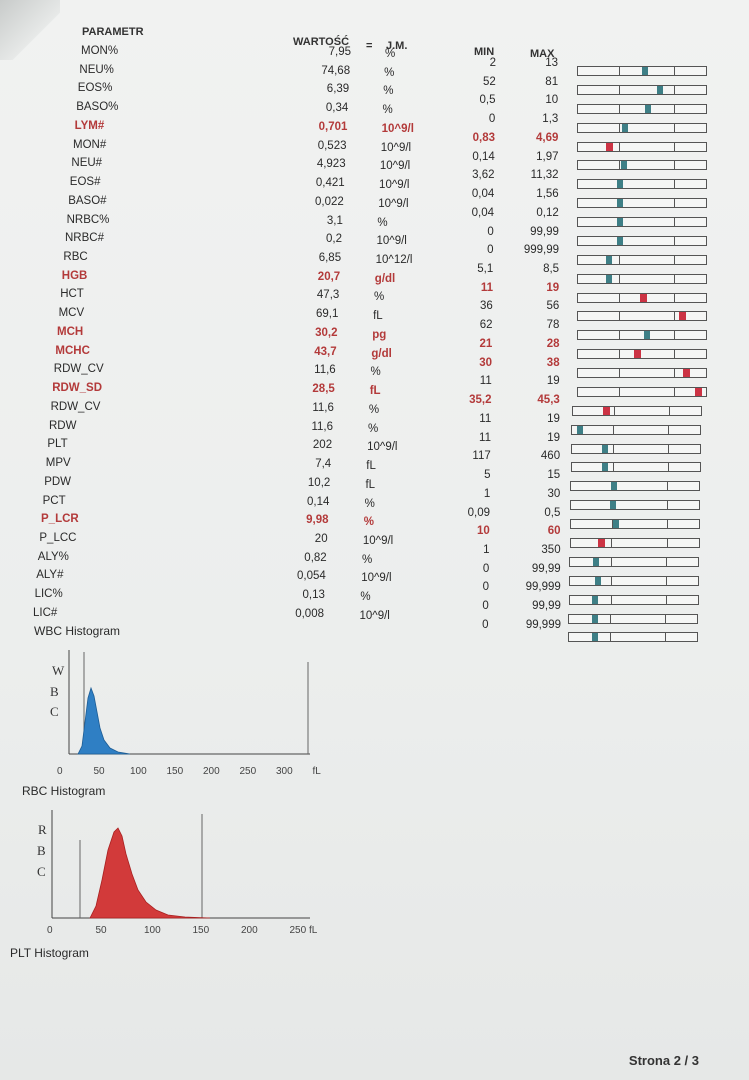 This screenshot has height=1080, width=749. Describe the element at coordinates (77, 388) in the screenshot. I see `row-parameter-name: RDW_SD` at that location.